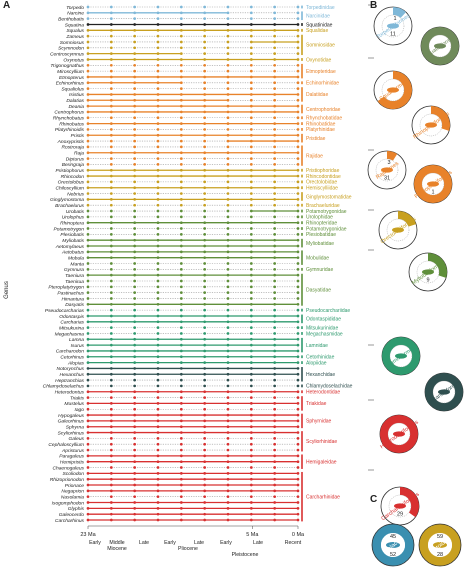  Describe the element at coordinates (181, 474) in the screenshot. I see `genus-row: Scoliodon` at that location.